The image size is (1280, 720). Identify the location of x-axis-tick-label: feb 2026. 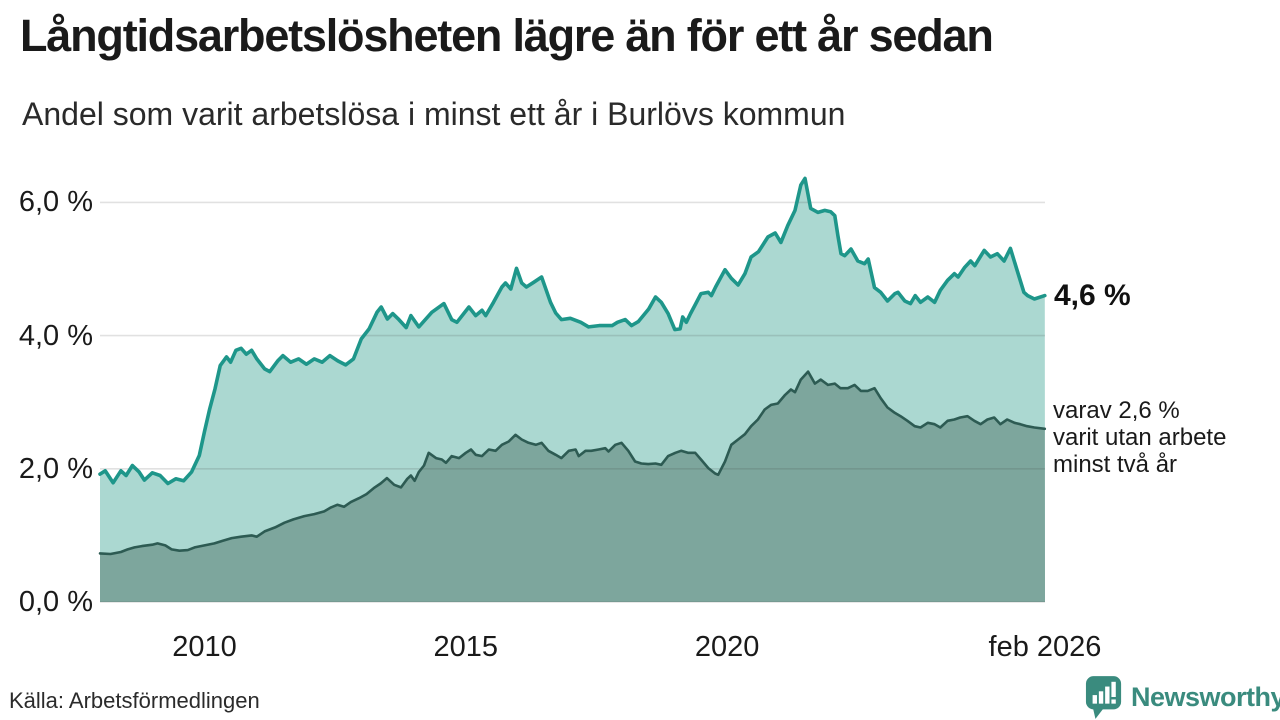
(1045, 647).